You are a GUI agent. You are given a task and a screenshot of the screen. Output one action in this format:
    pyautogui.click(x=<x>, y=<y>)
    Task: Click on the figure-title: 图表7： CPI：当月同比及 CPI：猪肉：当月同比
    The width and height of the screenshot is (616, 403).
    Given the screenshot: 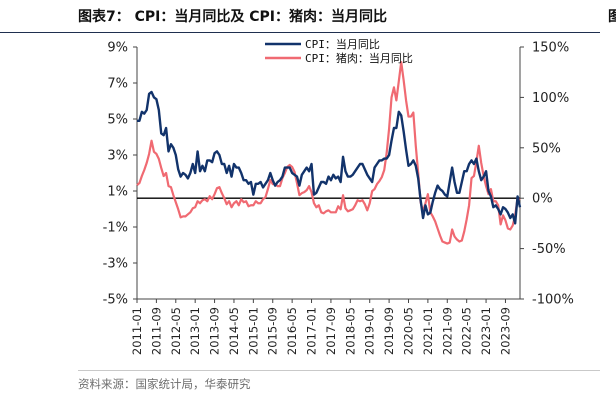 What is the action you would take?
    pyautogui.click(x=232, y=17)
    